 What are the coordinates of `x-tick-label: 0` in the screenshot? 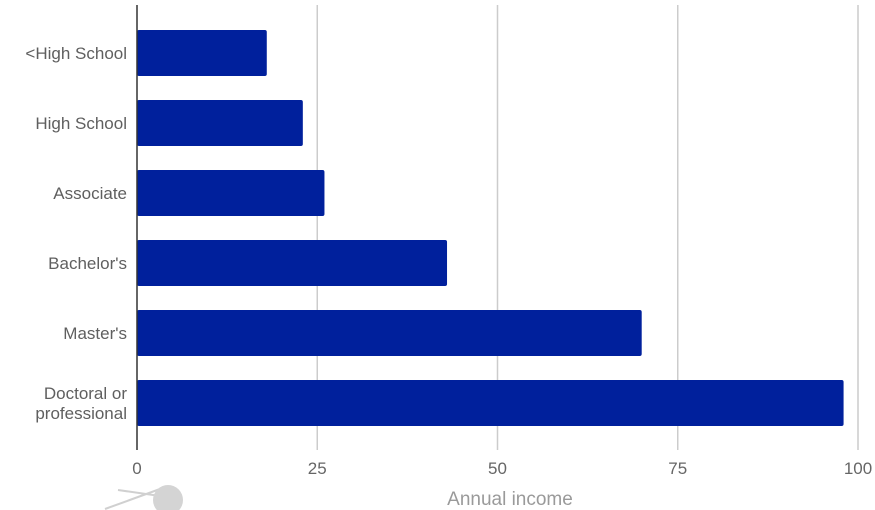 It's located at (136, 468).